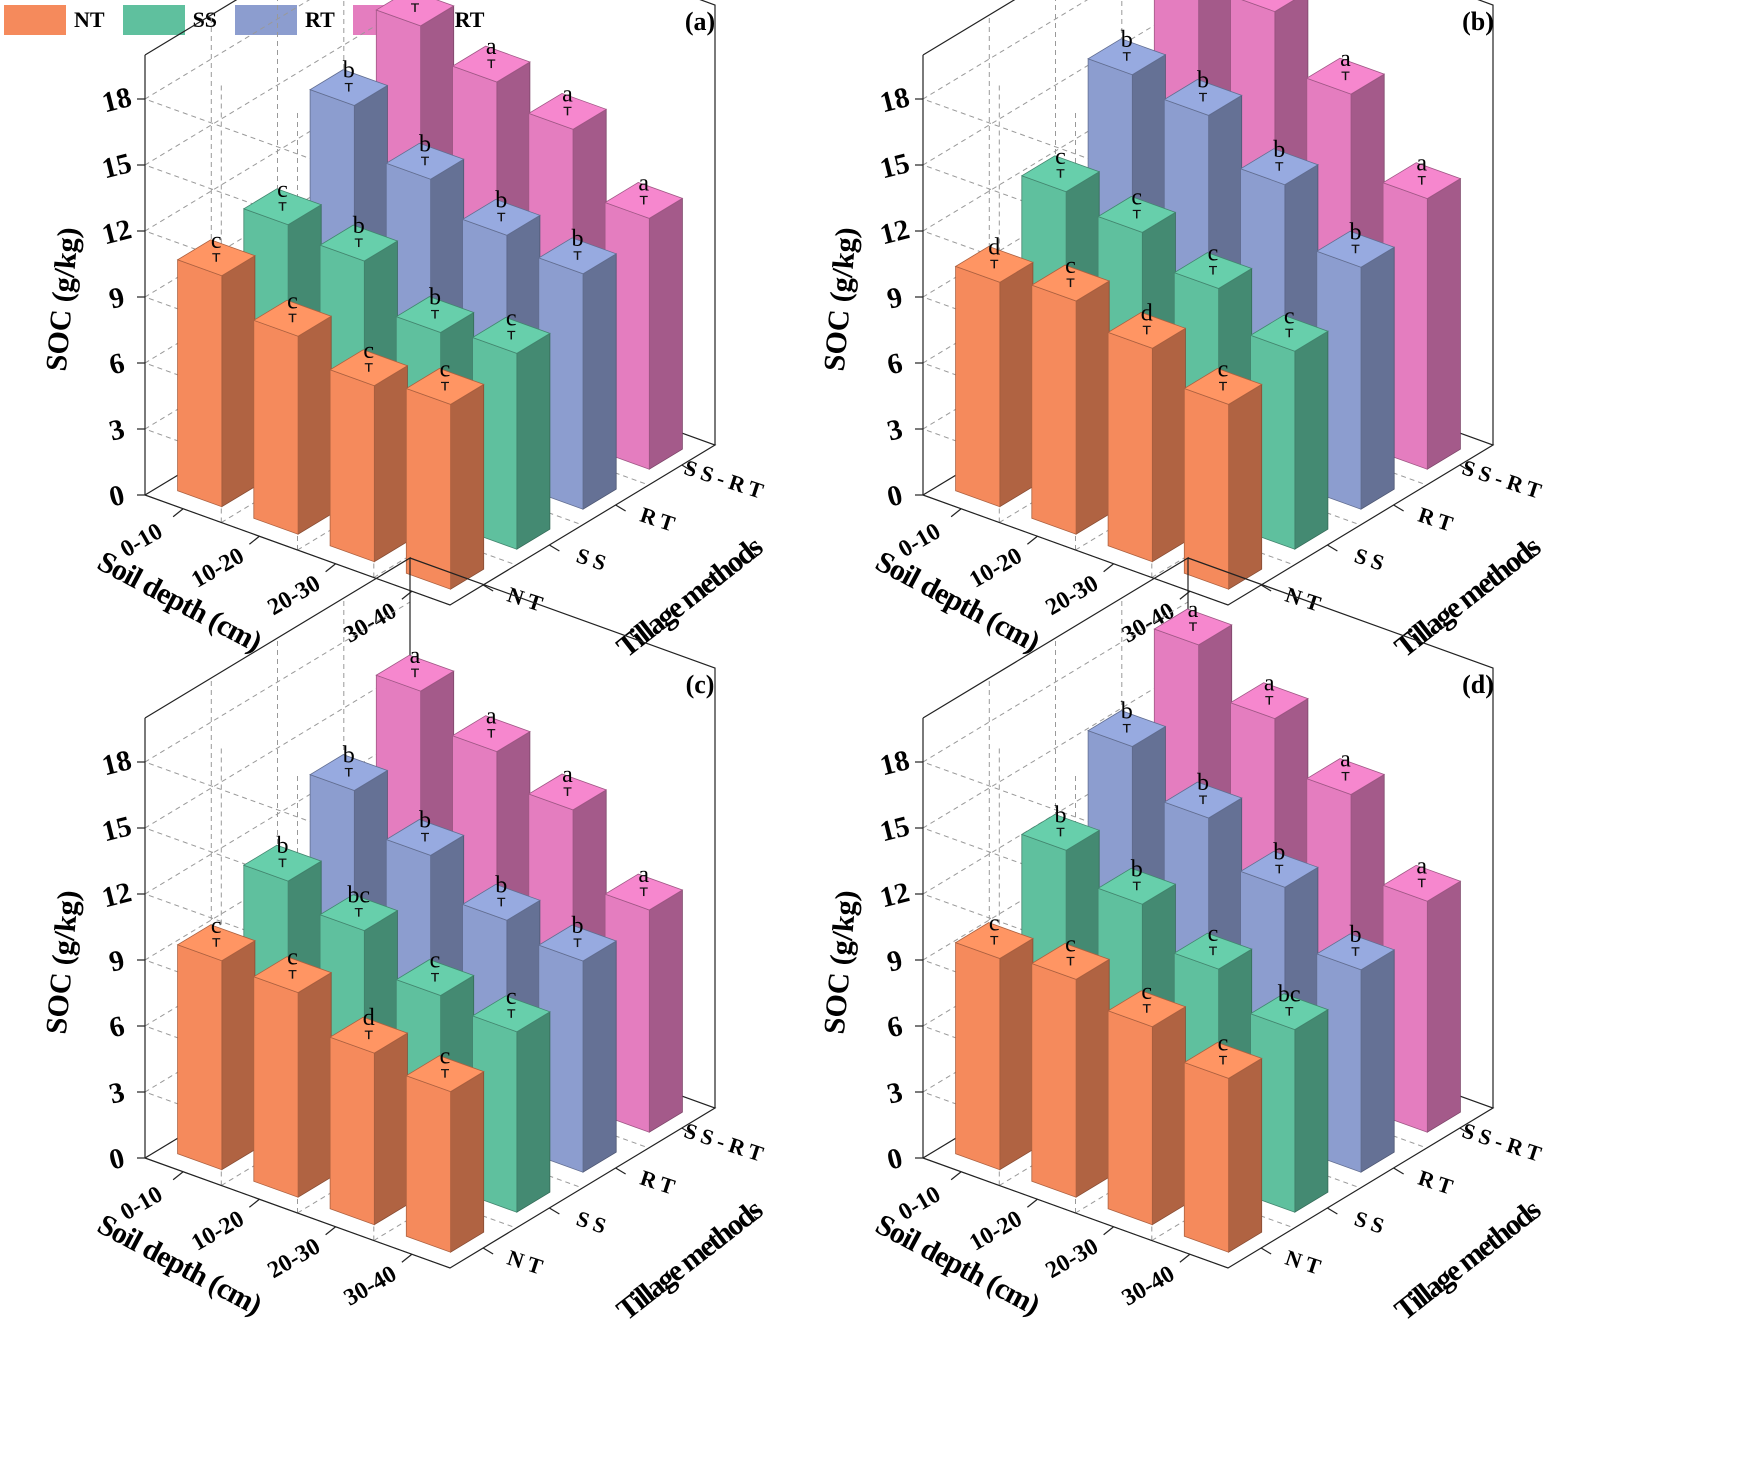 This screenshot has width=1742, height=1470. I want to click on bars: a a a a b b b b b bc c c c c d c, so click(430, 948).